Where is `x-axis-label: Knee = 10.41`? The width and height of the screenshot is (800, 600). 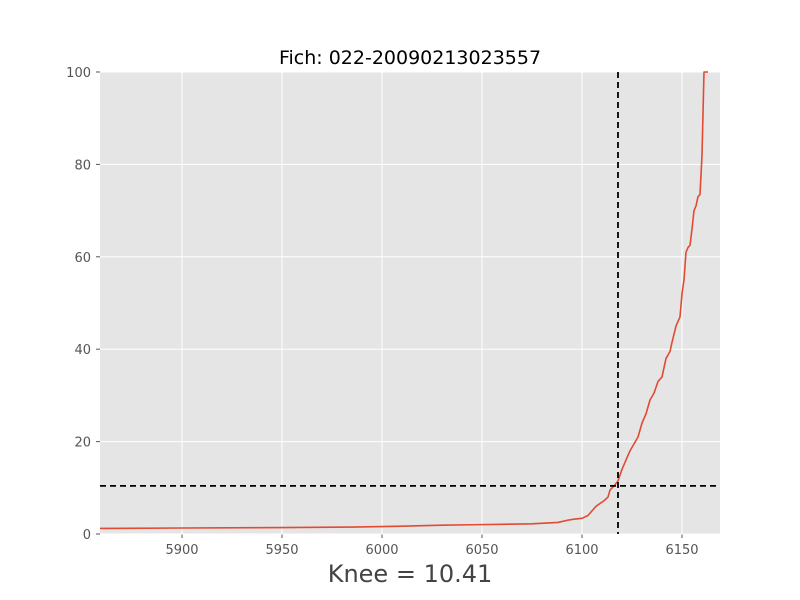
x-axis-label: Knee = 10.41 is located at coordinates (410, 574).